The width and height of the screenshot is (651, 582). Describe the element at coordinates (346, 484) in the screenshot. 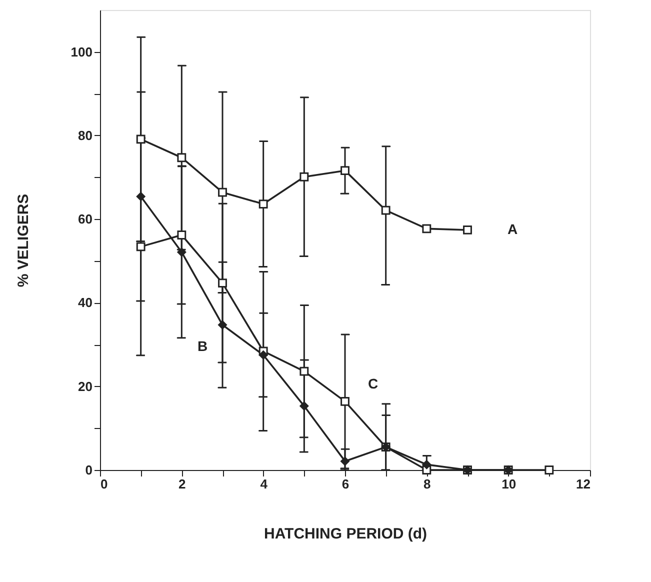

I see `x-tick-label: 6` at that location.